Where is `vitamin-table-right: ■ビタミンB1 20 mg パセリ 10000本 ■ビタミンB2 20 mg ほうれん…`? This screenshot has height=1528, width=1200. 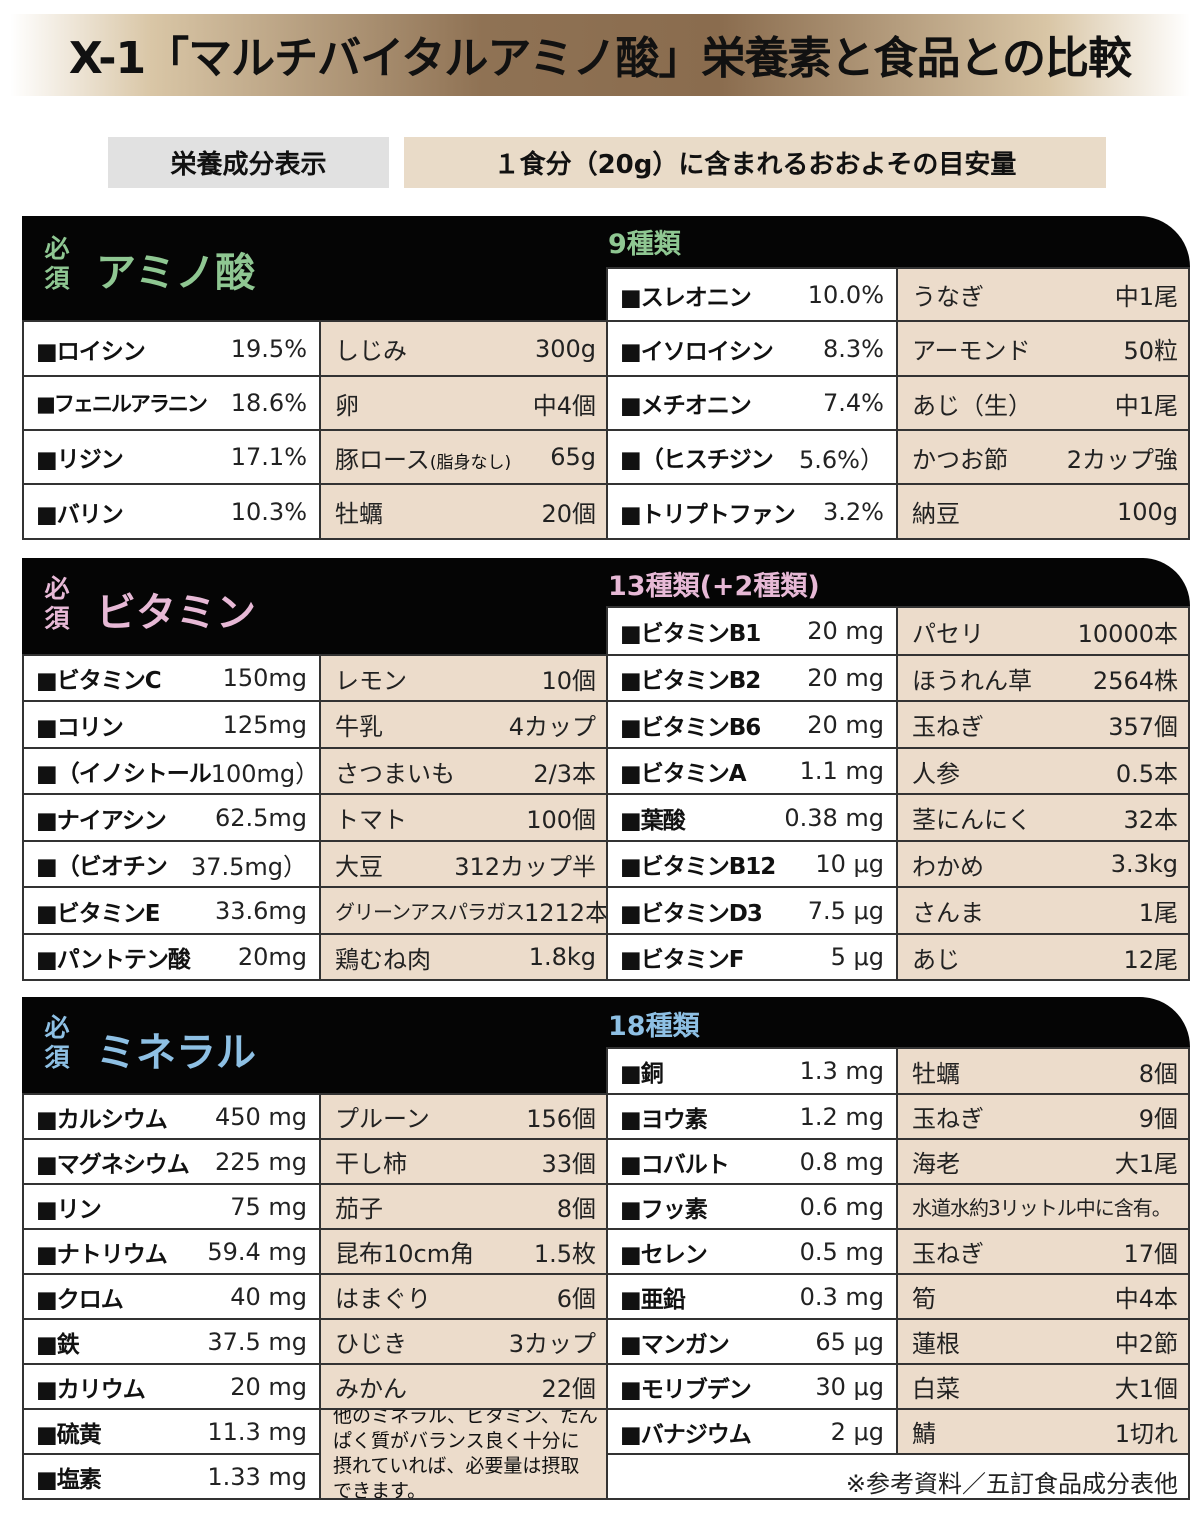
vitamin-table-right: ■ビタミンB1 20 mg パセリ 10000本 ■ビタミンB2 20 mg ほうれん… is located at coordinates (898, 793).